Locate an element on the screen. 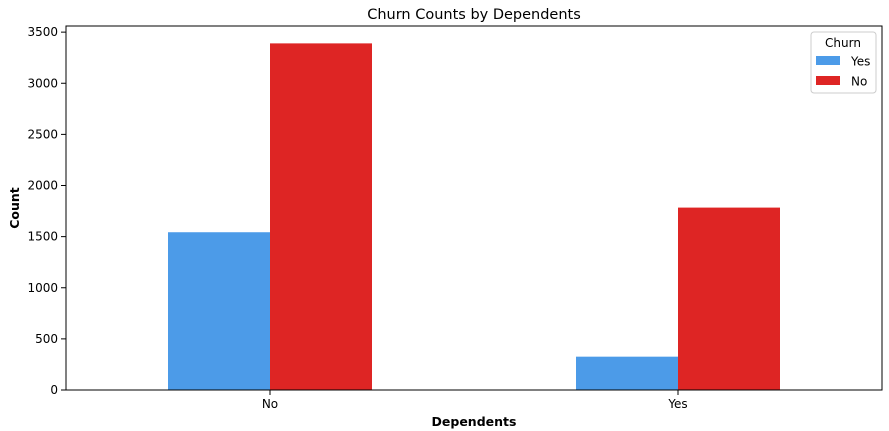 This screenshot has height=431, width=889. y-tick-label: 0 is located at coordinates (54, 390).